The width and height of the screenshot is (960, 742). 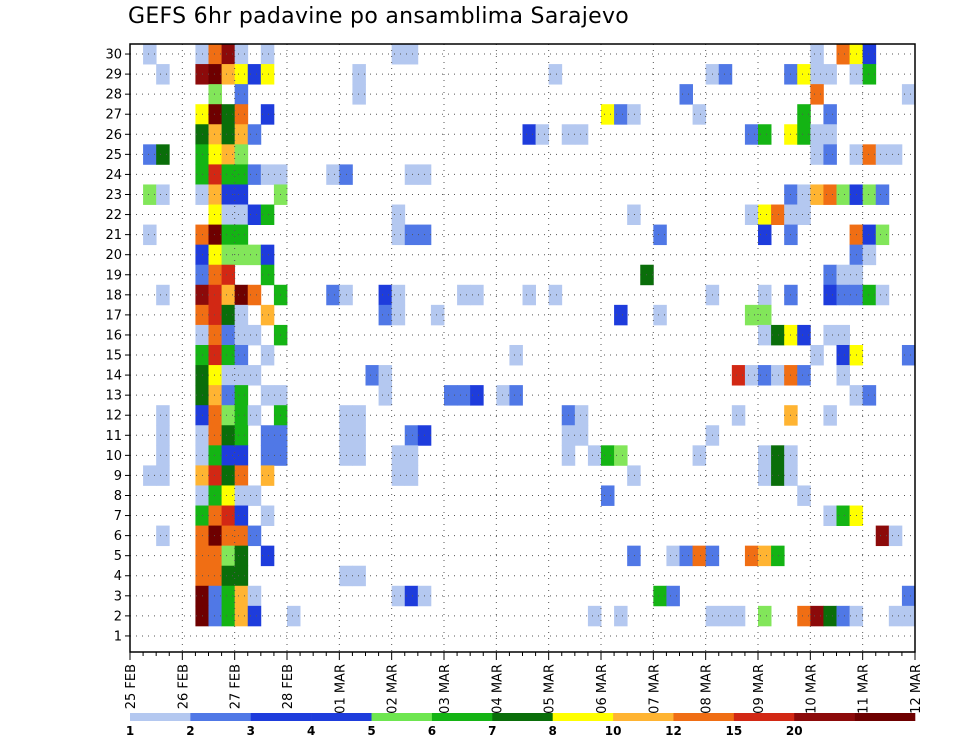 I want to click on y-tick-label: 6, so click(x=118, y=536).